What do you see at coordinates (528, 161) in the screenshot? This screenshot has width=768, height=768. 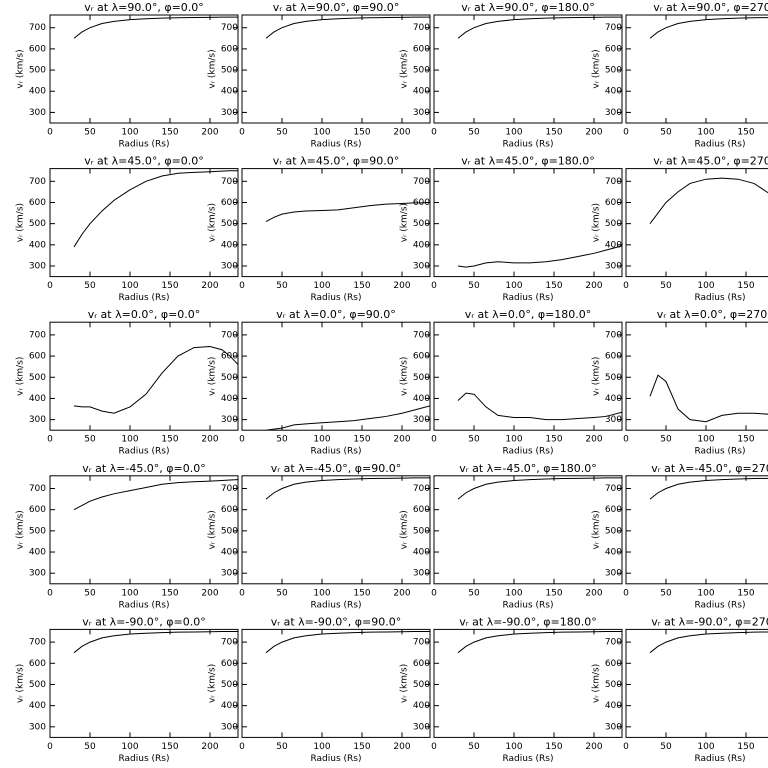 I see `panel-title: vᵣ at λ=45.0°, φ=180.0°` at bounding box center [528, 161].